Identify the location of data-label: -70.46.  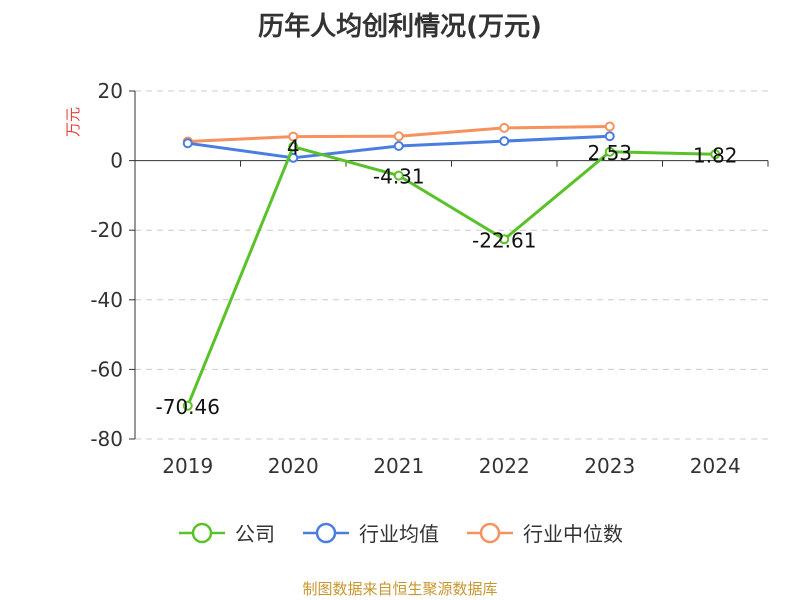
(188, 407).